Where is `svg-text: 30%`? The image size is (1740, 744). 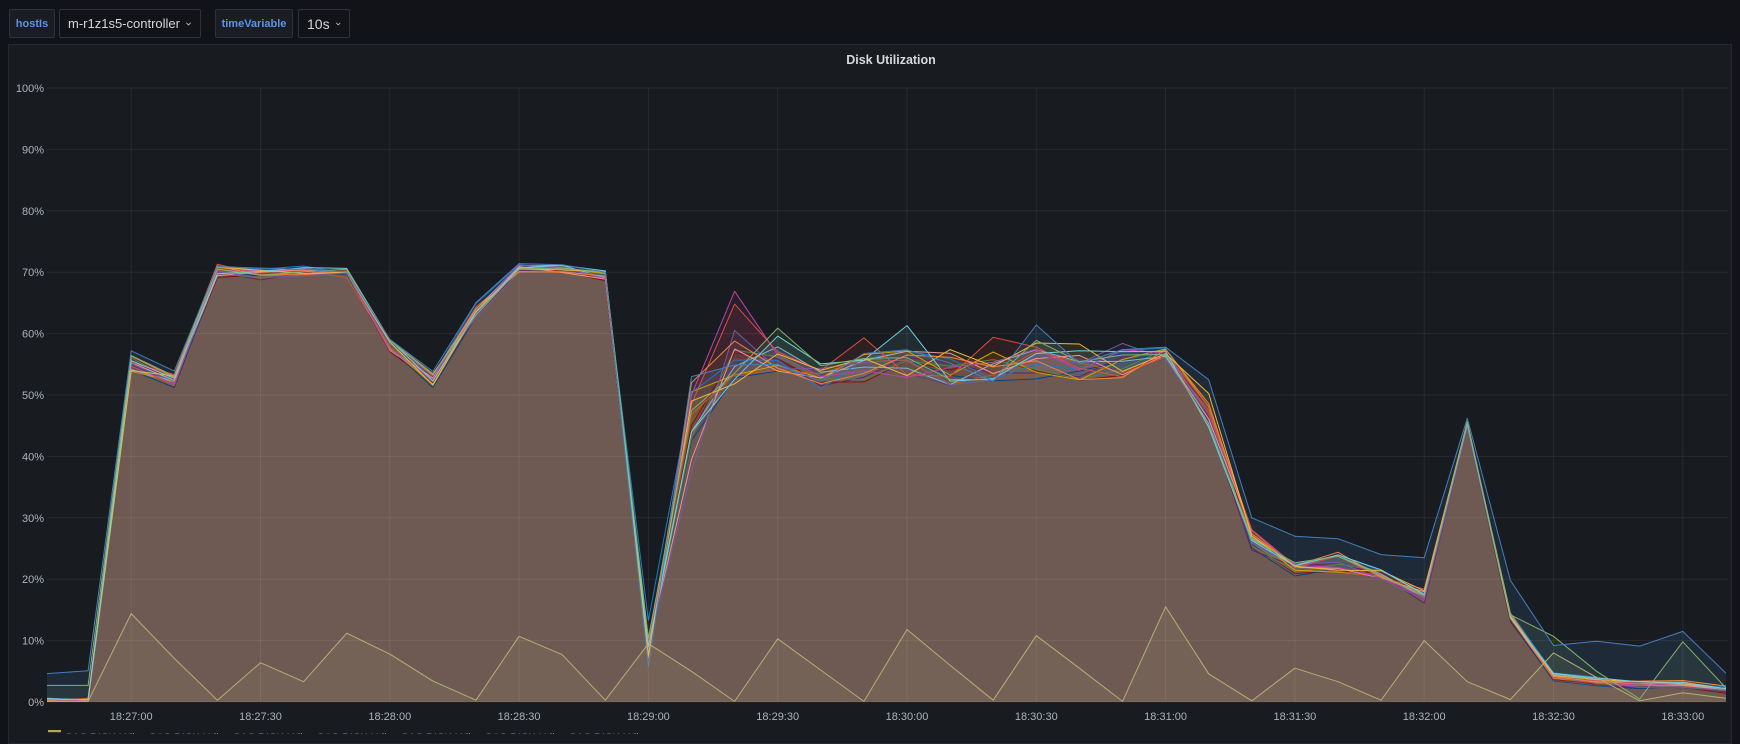 svg-text: 30% is located at coordinates (33, 519).